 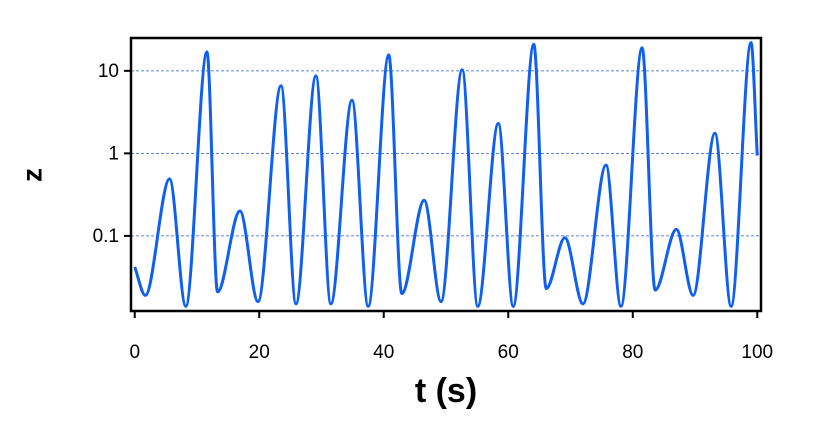 I want to click on x-tick-label: 100, so click(x=757, y=352).